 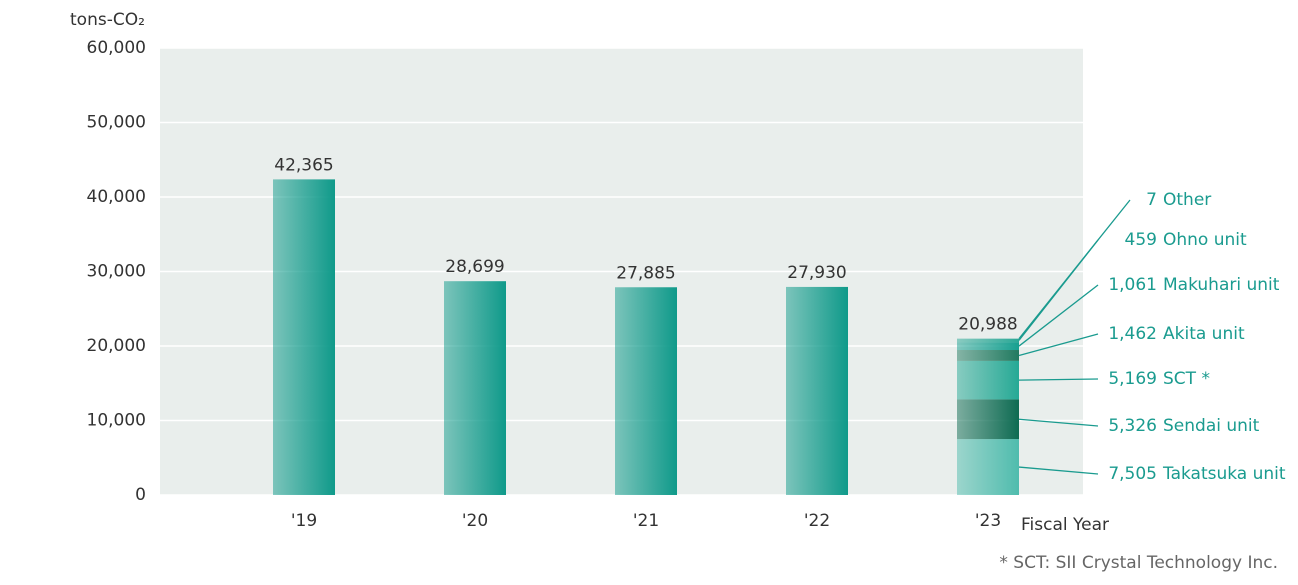 I want to click on legend-label: SCT *, so click(x=1186, y=379).